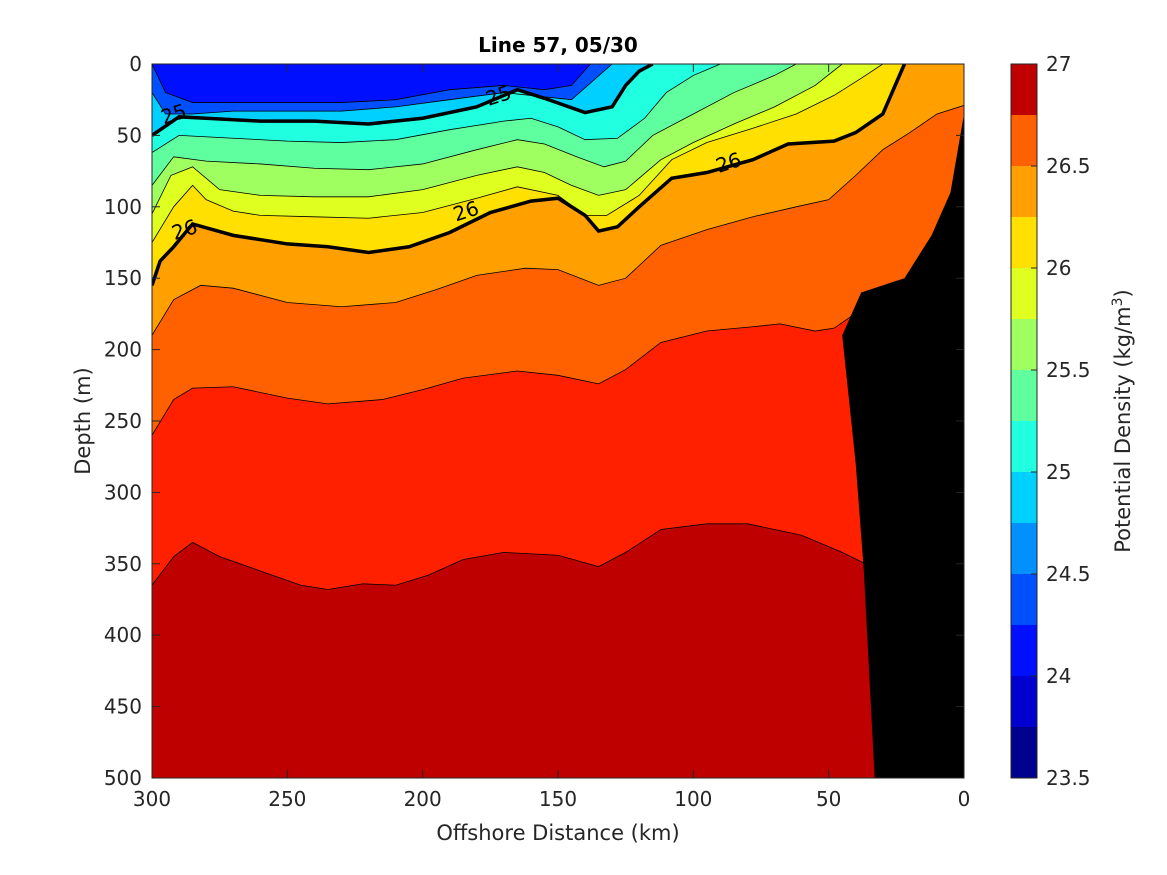 The height and width of the screenshot is (875, 1167). What do you see at coordinates (123, 207) in the screenshot?
I see `y-tick-label: 100` at bounding box center [123, 207].